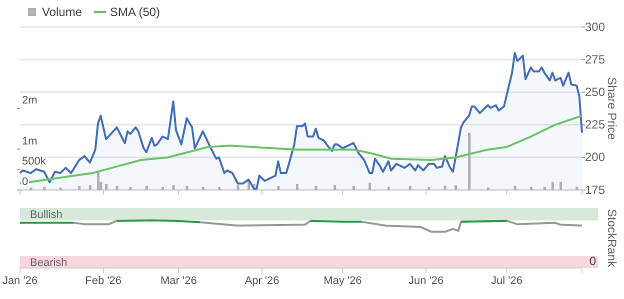 The width and height of the screenshot is (624, 299). What do you see at coordinates (595, 125) in the screenshot?
I see `y-tick-label: 225` at bounding box center [595, 125].